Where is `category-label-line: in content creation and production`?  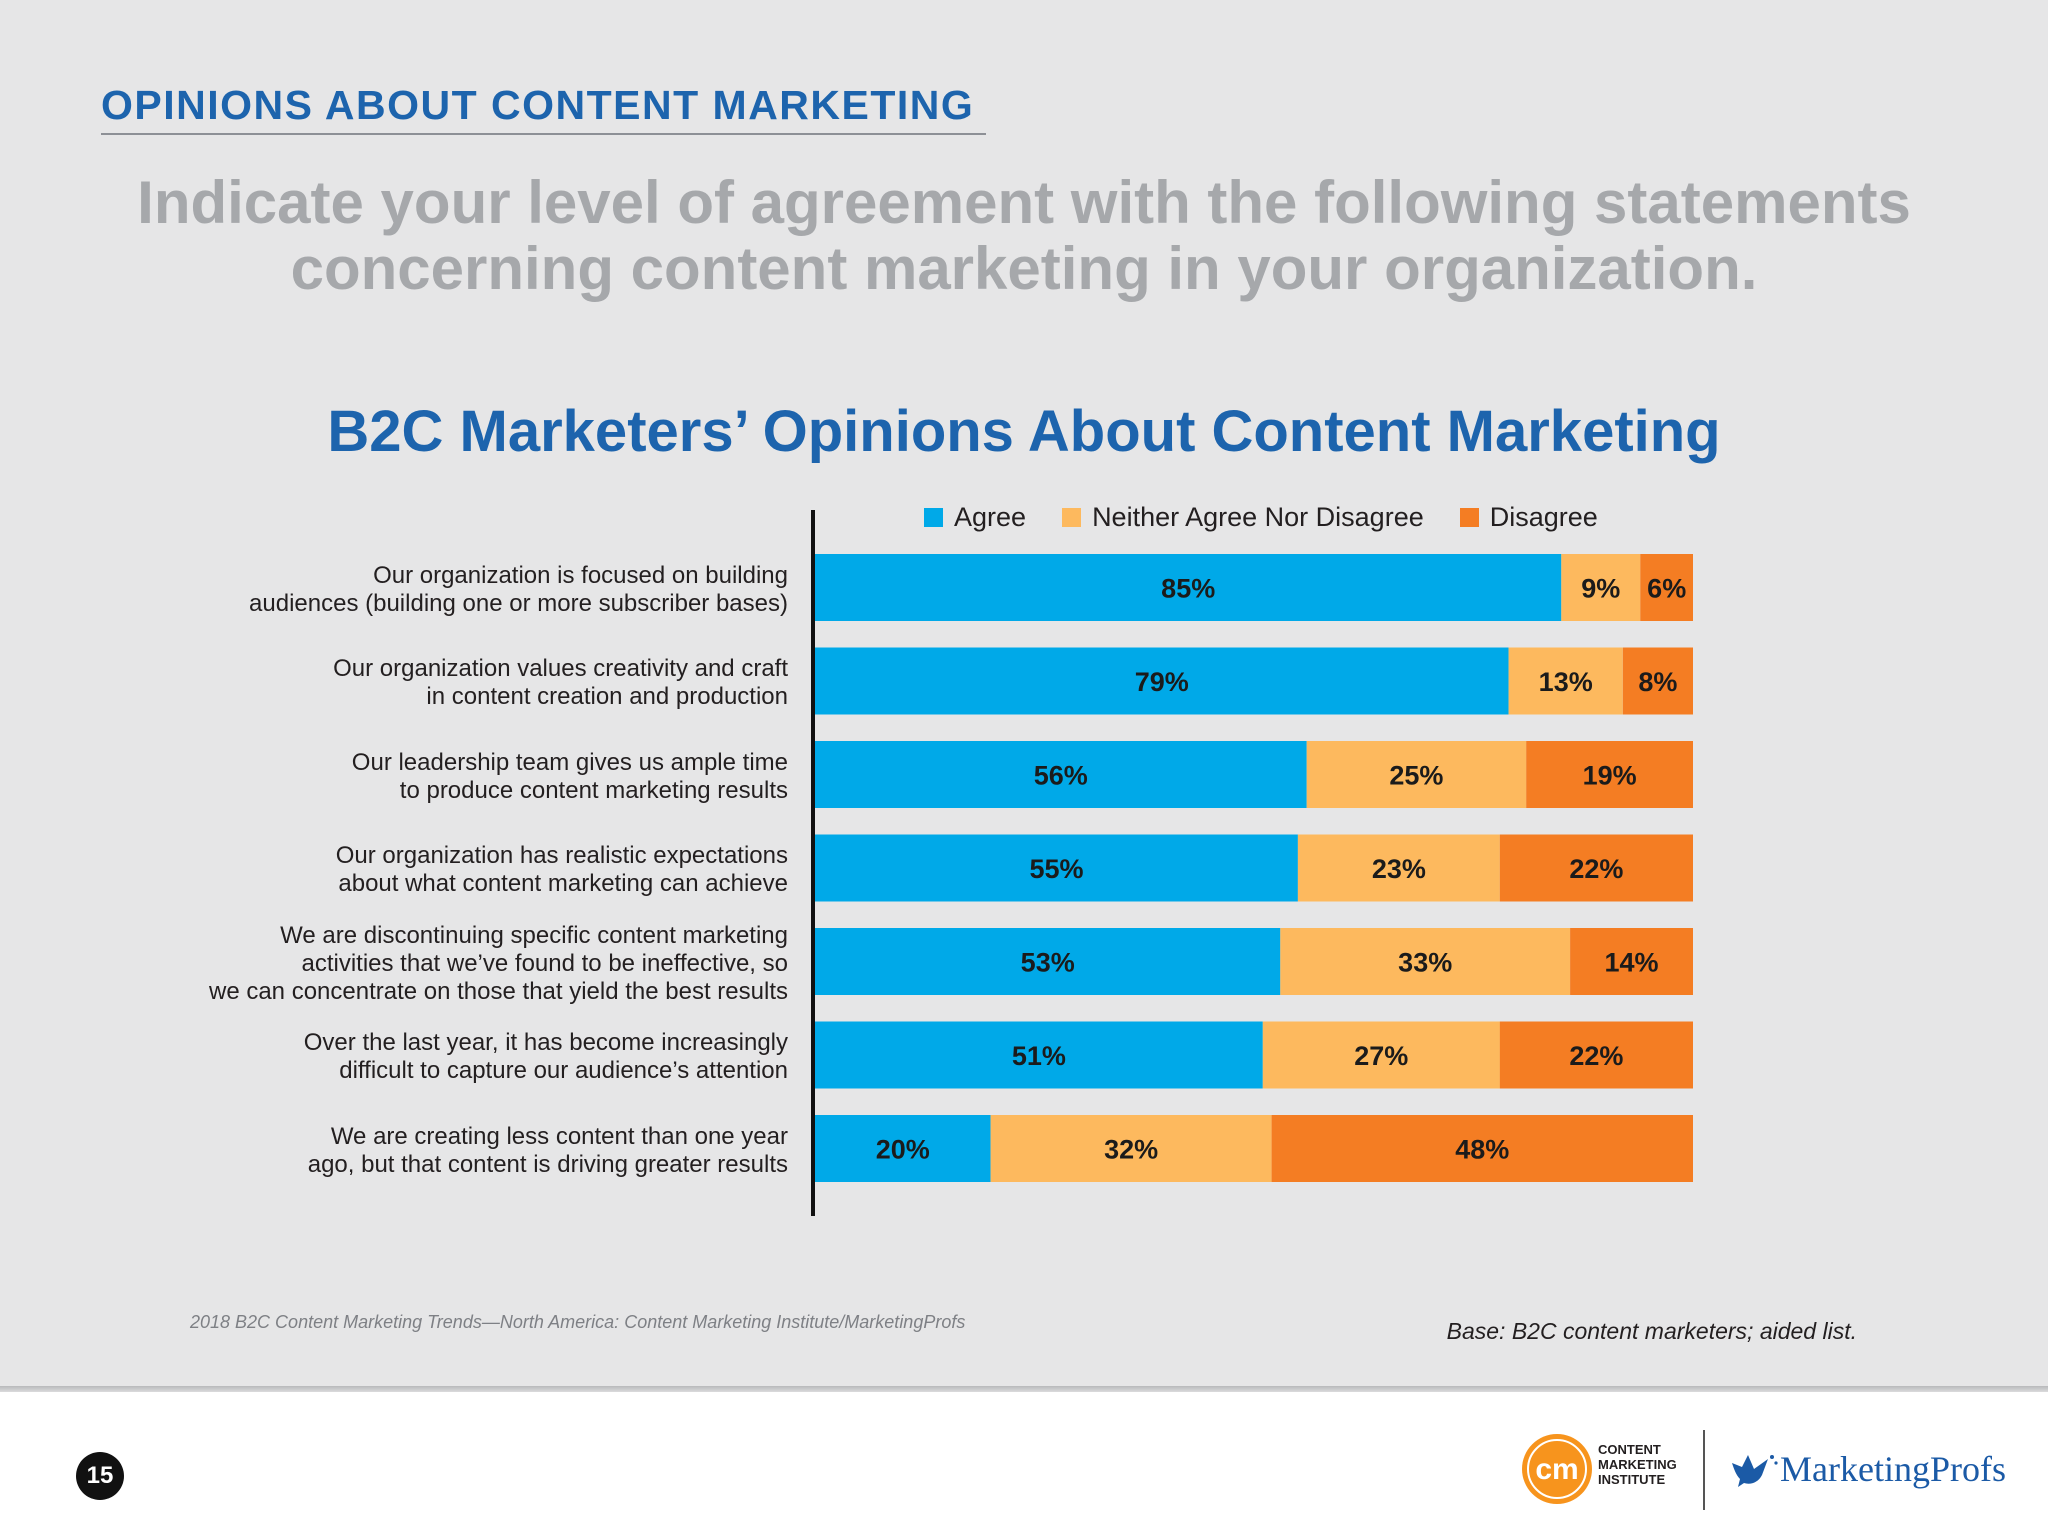
category-label-line: in content creation and production is located at coordinates (607, 696).